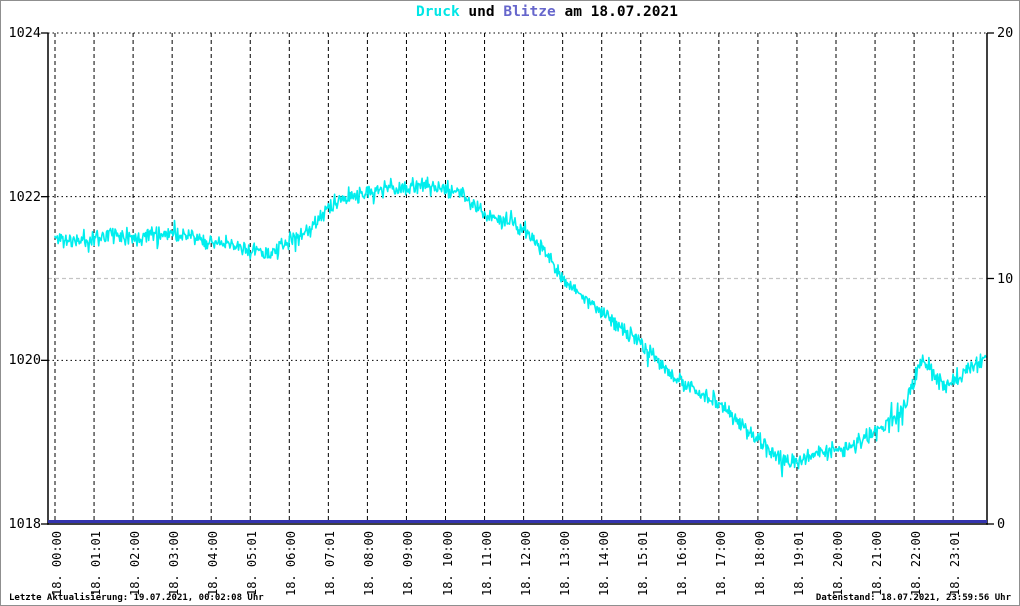 This screenshot has height=606, width=1020. What do you see at coordinates (616, 12) in the screenshot?
I see `title-word-date: am 18.07.2021` at bounding box center [616, 12].